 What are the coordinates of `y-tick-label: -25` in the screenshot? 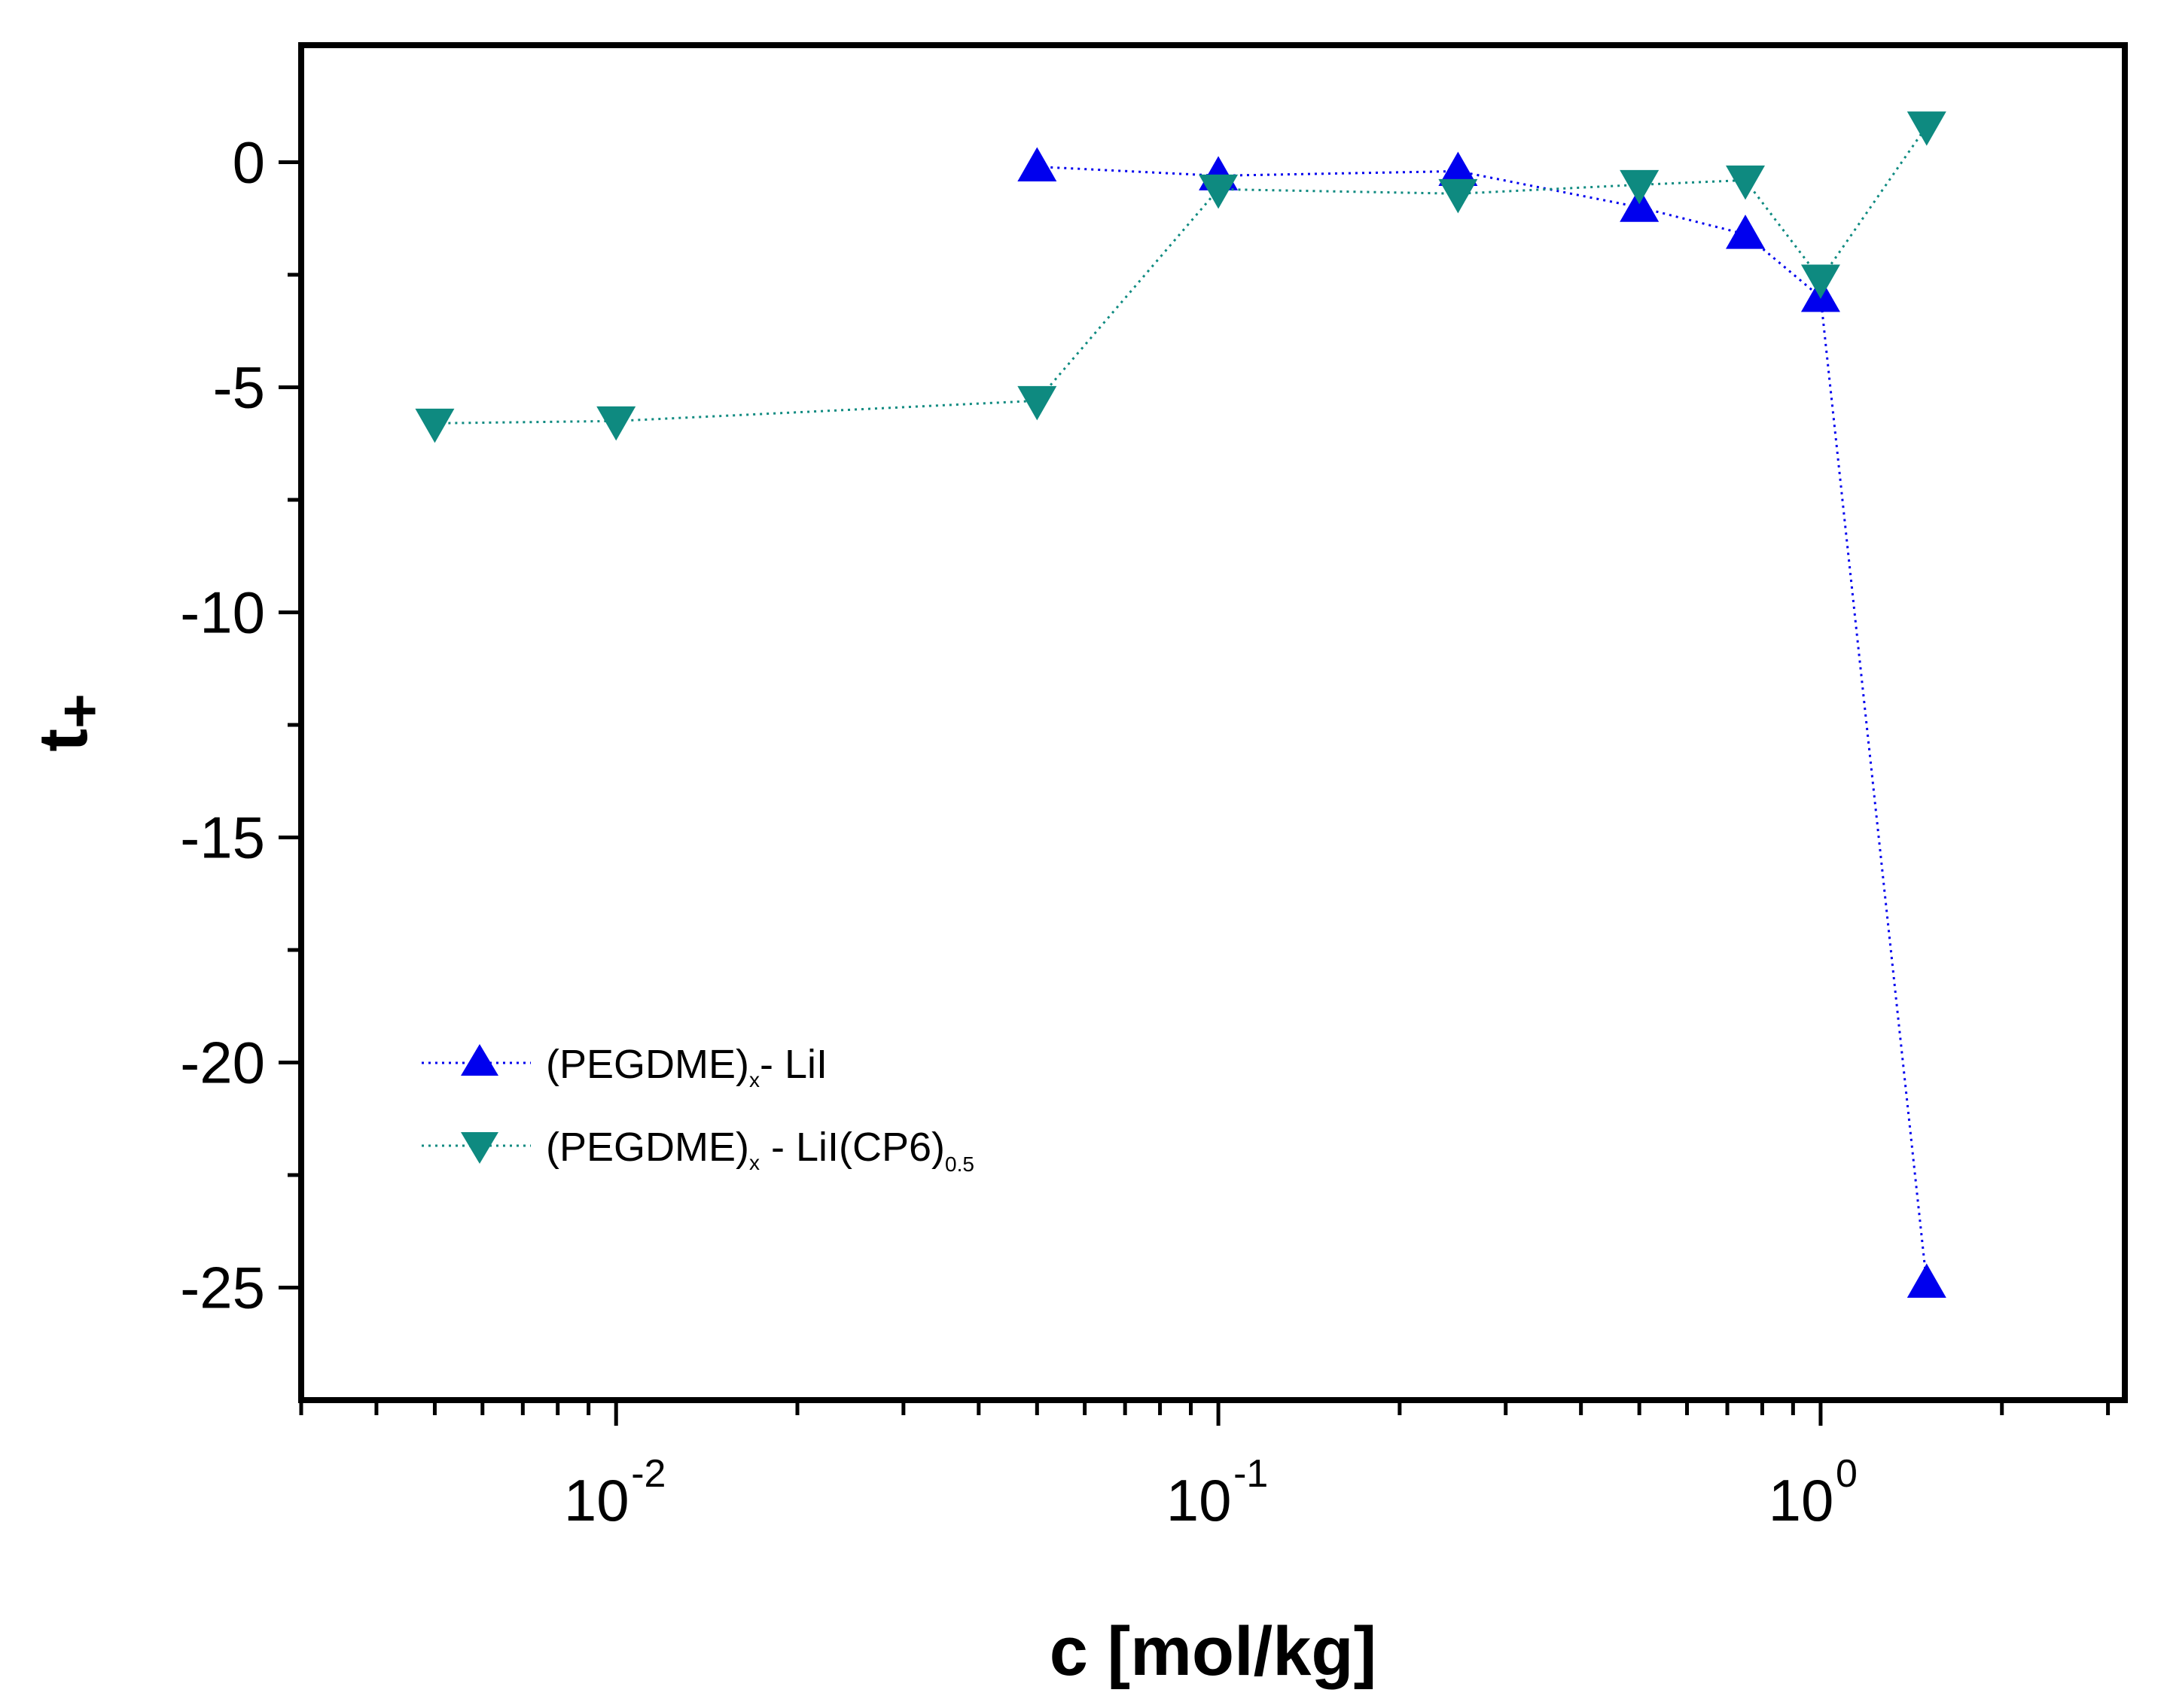 It's located at (222, 1287).